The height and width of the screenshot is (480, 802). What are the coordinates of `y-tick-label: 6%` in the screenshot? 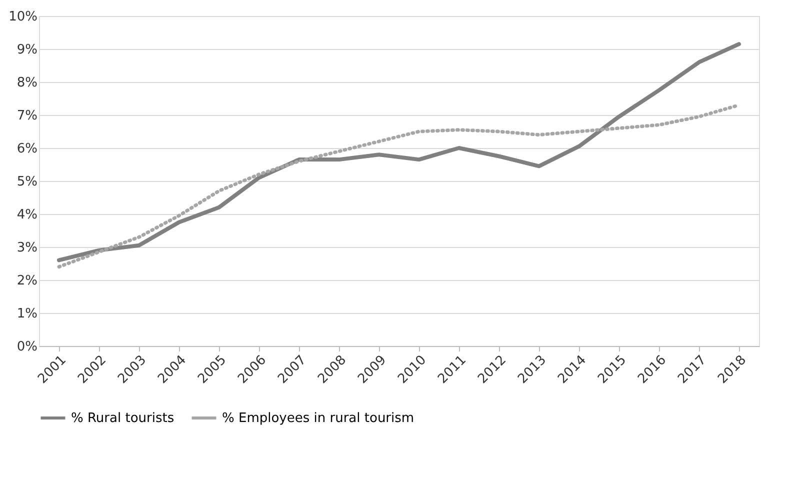 It's located at (27, 149).